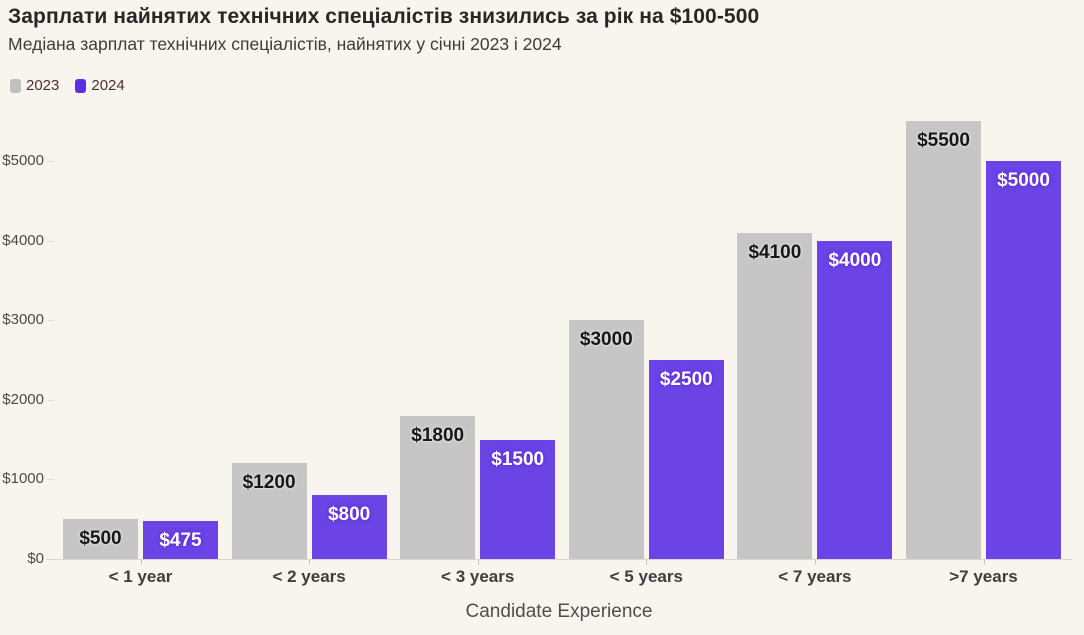  I want to click on legend-label: 2023, so click(43, 85).